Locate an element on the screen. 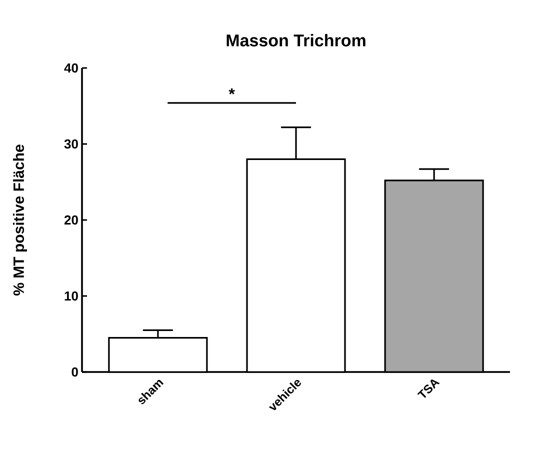  y-tick-label: 0 is located at coordinates (75, 372).